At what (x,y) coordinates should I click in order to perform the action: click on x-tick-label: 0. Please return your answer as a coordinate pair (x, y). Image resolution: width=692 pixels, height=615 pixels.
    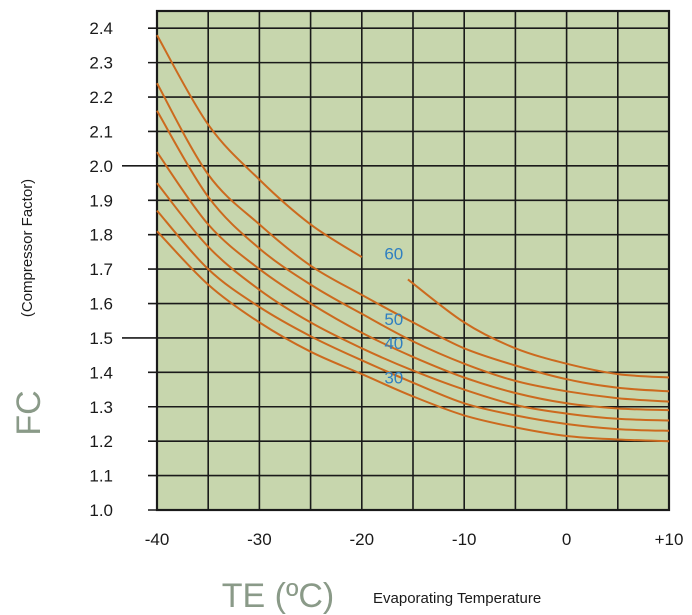
    Looking at the image, I should click on (566, 539).